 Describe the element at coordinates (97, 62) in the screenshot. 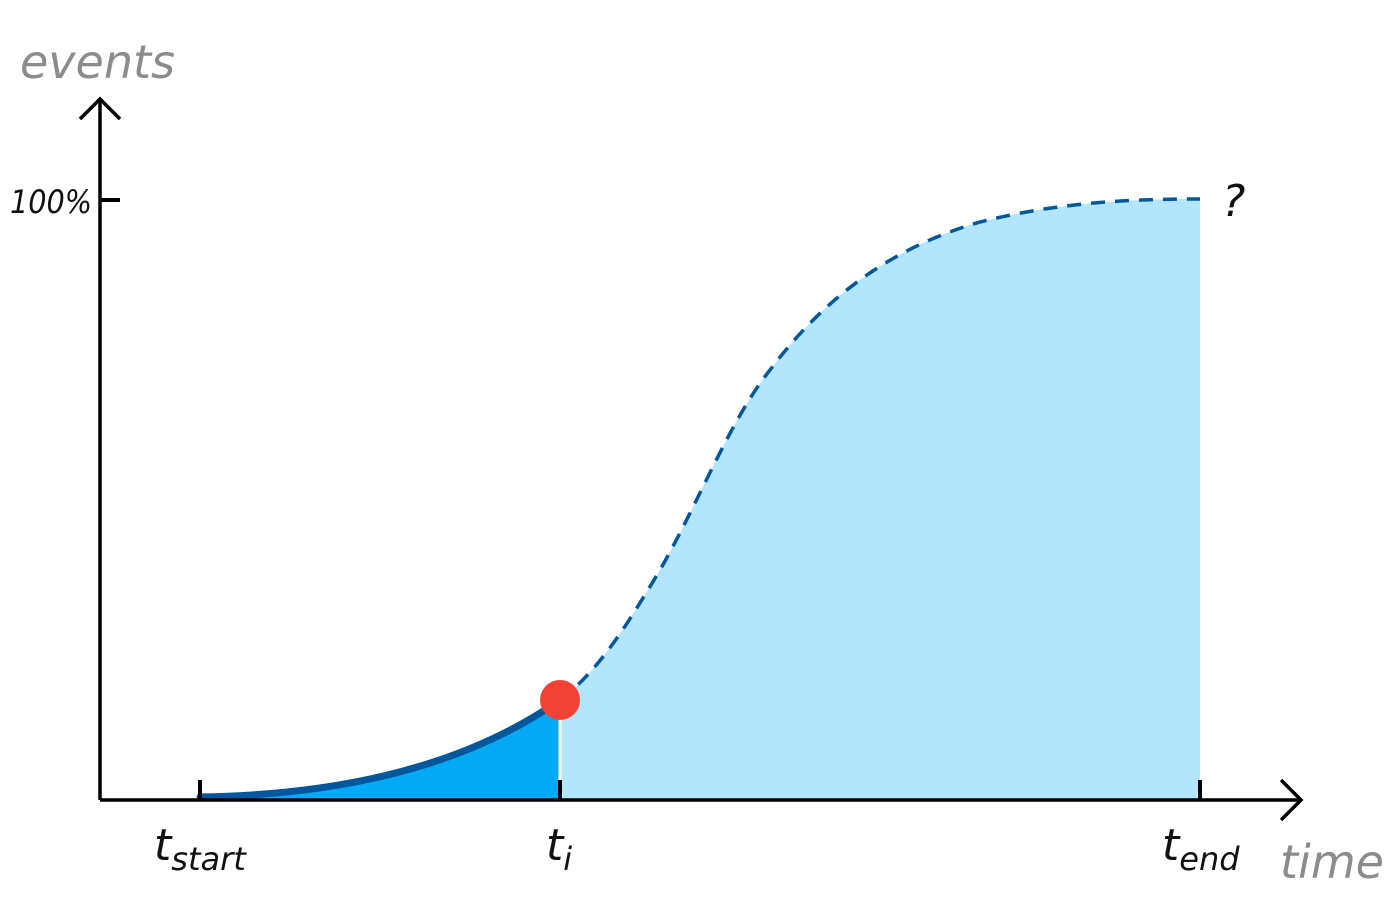

I see `y-axis-title: events` at that location.